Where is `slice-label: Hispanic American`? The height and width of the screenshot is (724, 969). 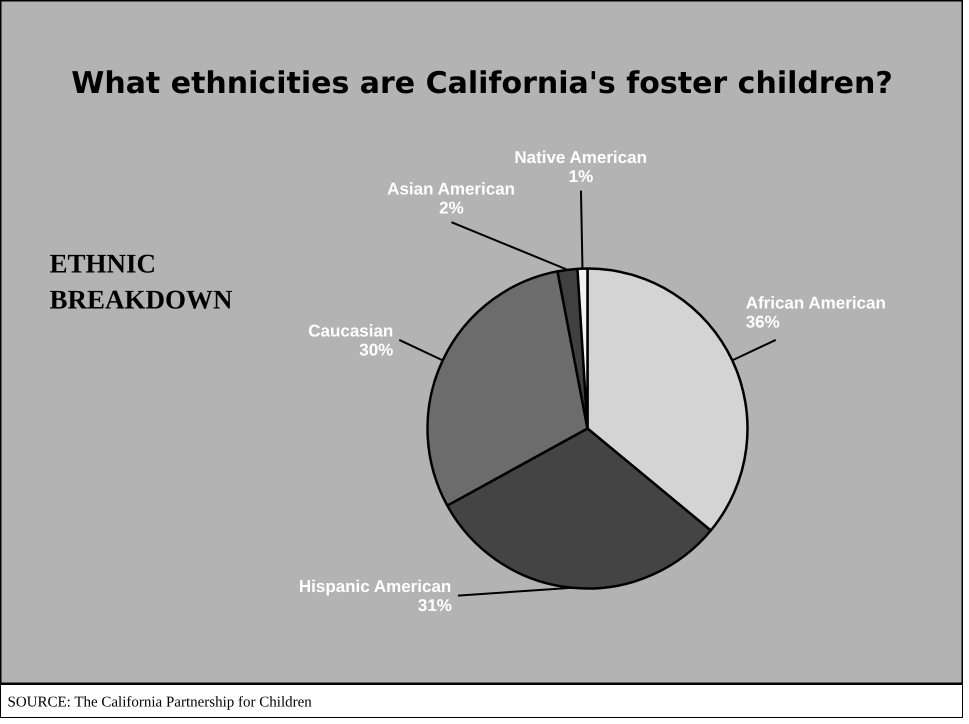 slice-label: Hispanic American is located at coordinates (375, 586).